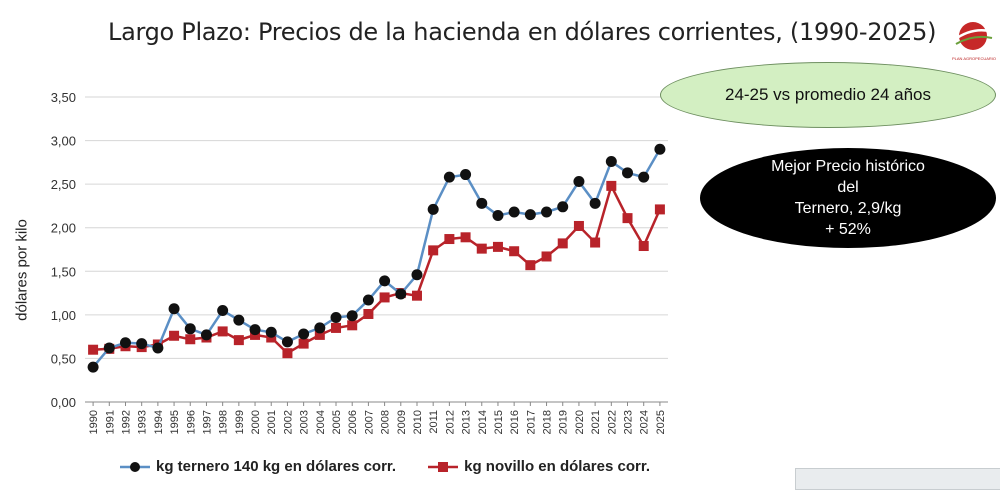 The image size is (1000, 490). What do you see at coordinates (499, 422) in the screenshot?
I see `x-tick-label-25: 2015` at bounding box center [499, 422].